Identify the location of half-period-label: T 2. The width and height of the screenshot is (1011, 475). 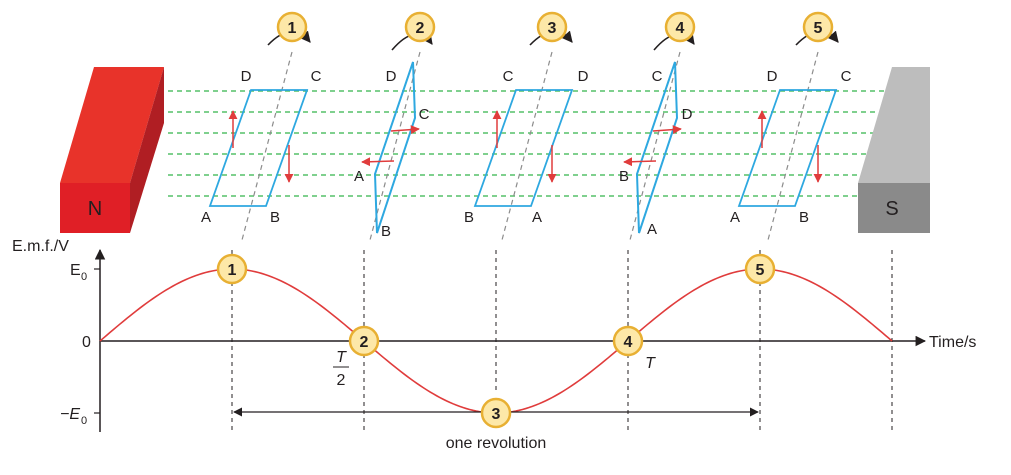
(341, 369).